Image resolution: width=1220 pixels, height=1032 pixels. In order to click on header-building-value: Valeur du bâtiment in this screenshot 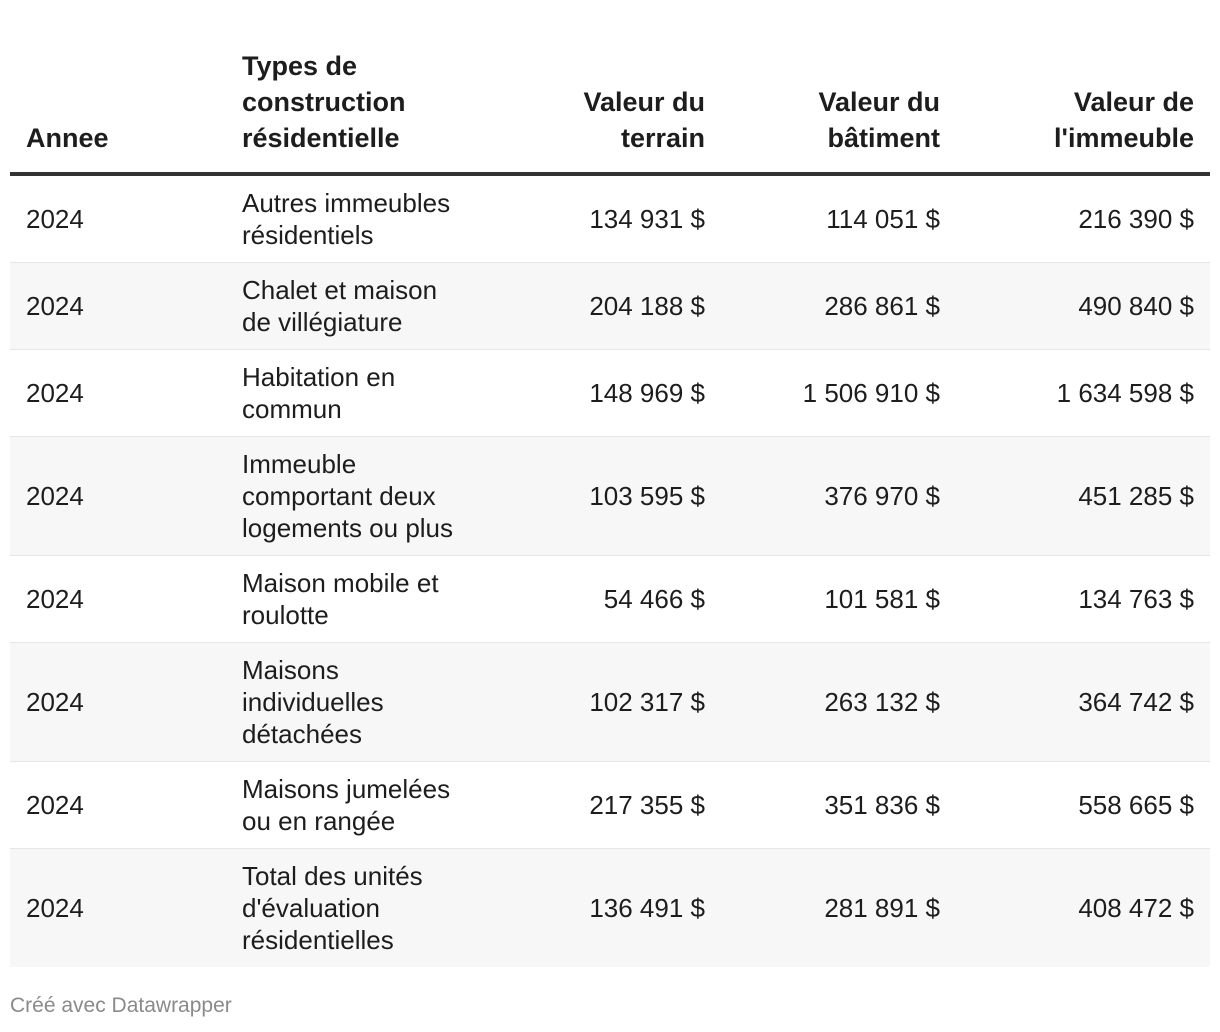, I will do `click(838, 108)`.